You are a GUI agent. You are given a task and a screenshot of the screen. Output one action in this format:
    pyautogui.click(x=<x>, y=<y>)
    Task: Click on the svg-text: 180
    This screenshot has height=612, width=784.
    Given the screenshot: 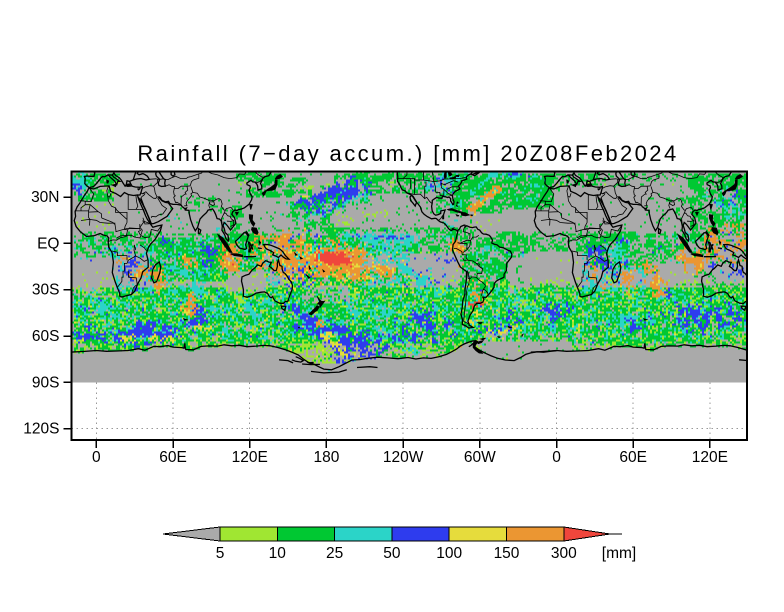 What is the action you would take?
    pyautogui.click(x=326, y=457)
    